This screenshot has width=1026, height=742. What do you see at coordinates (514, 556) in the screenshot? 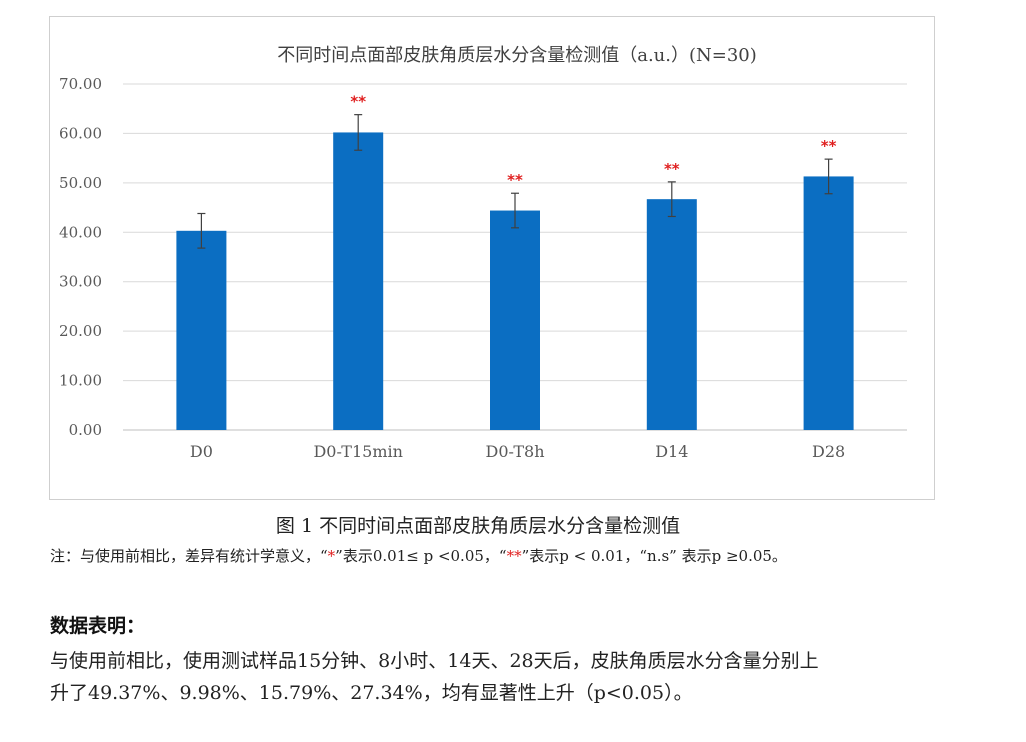
I see `footnote-star-double: **` at bounding box center [514, 556].